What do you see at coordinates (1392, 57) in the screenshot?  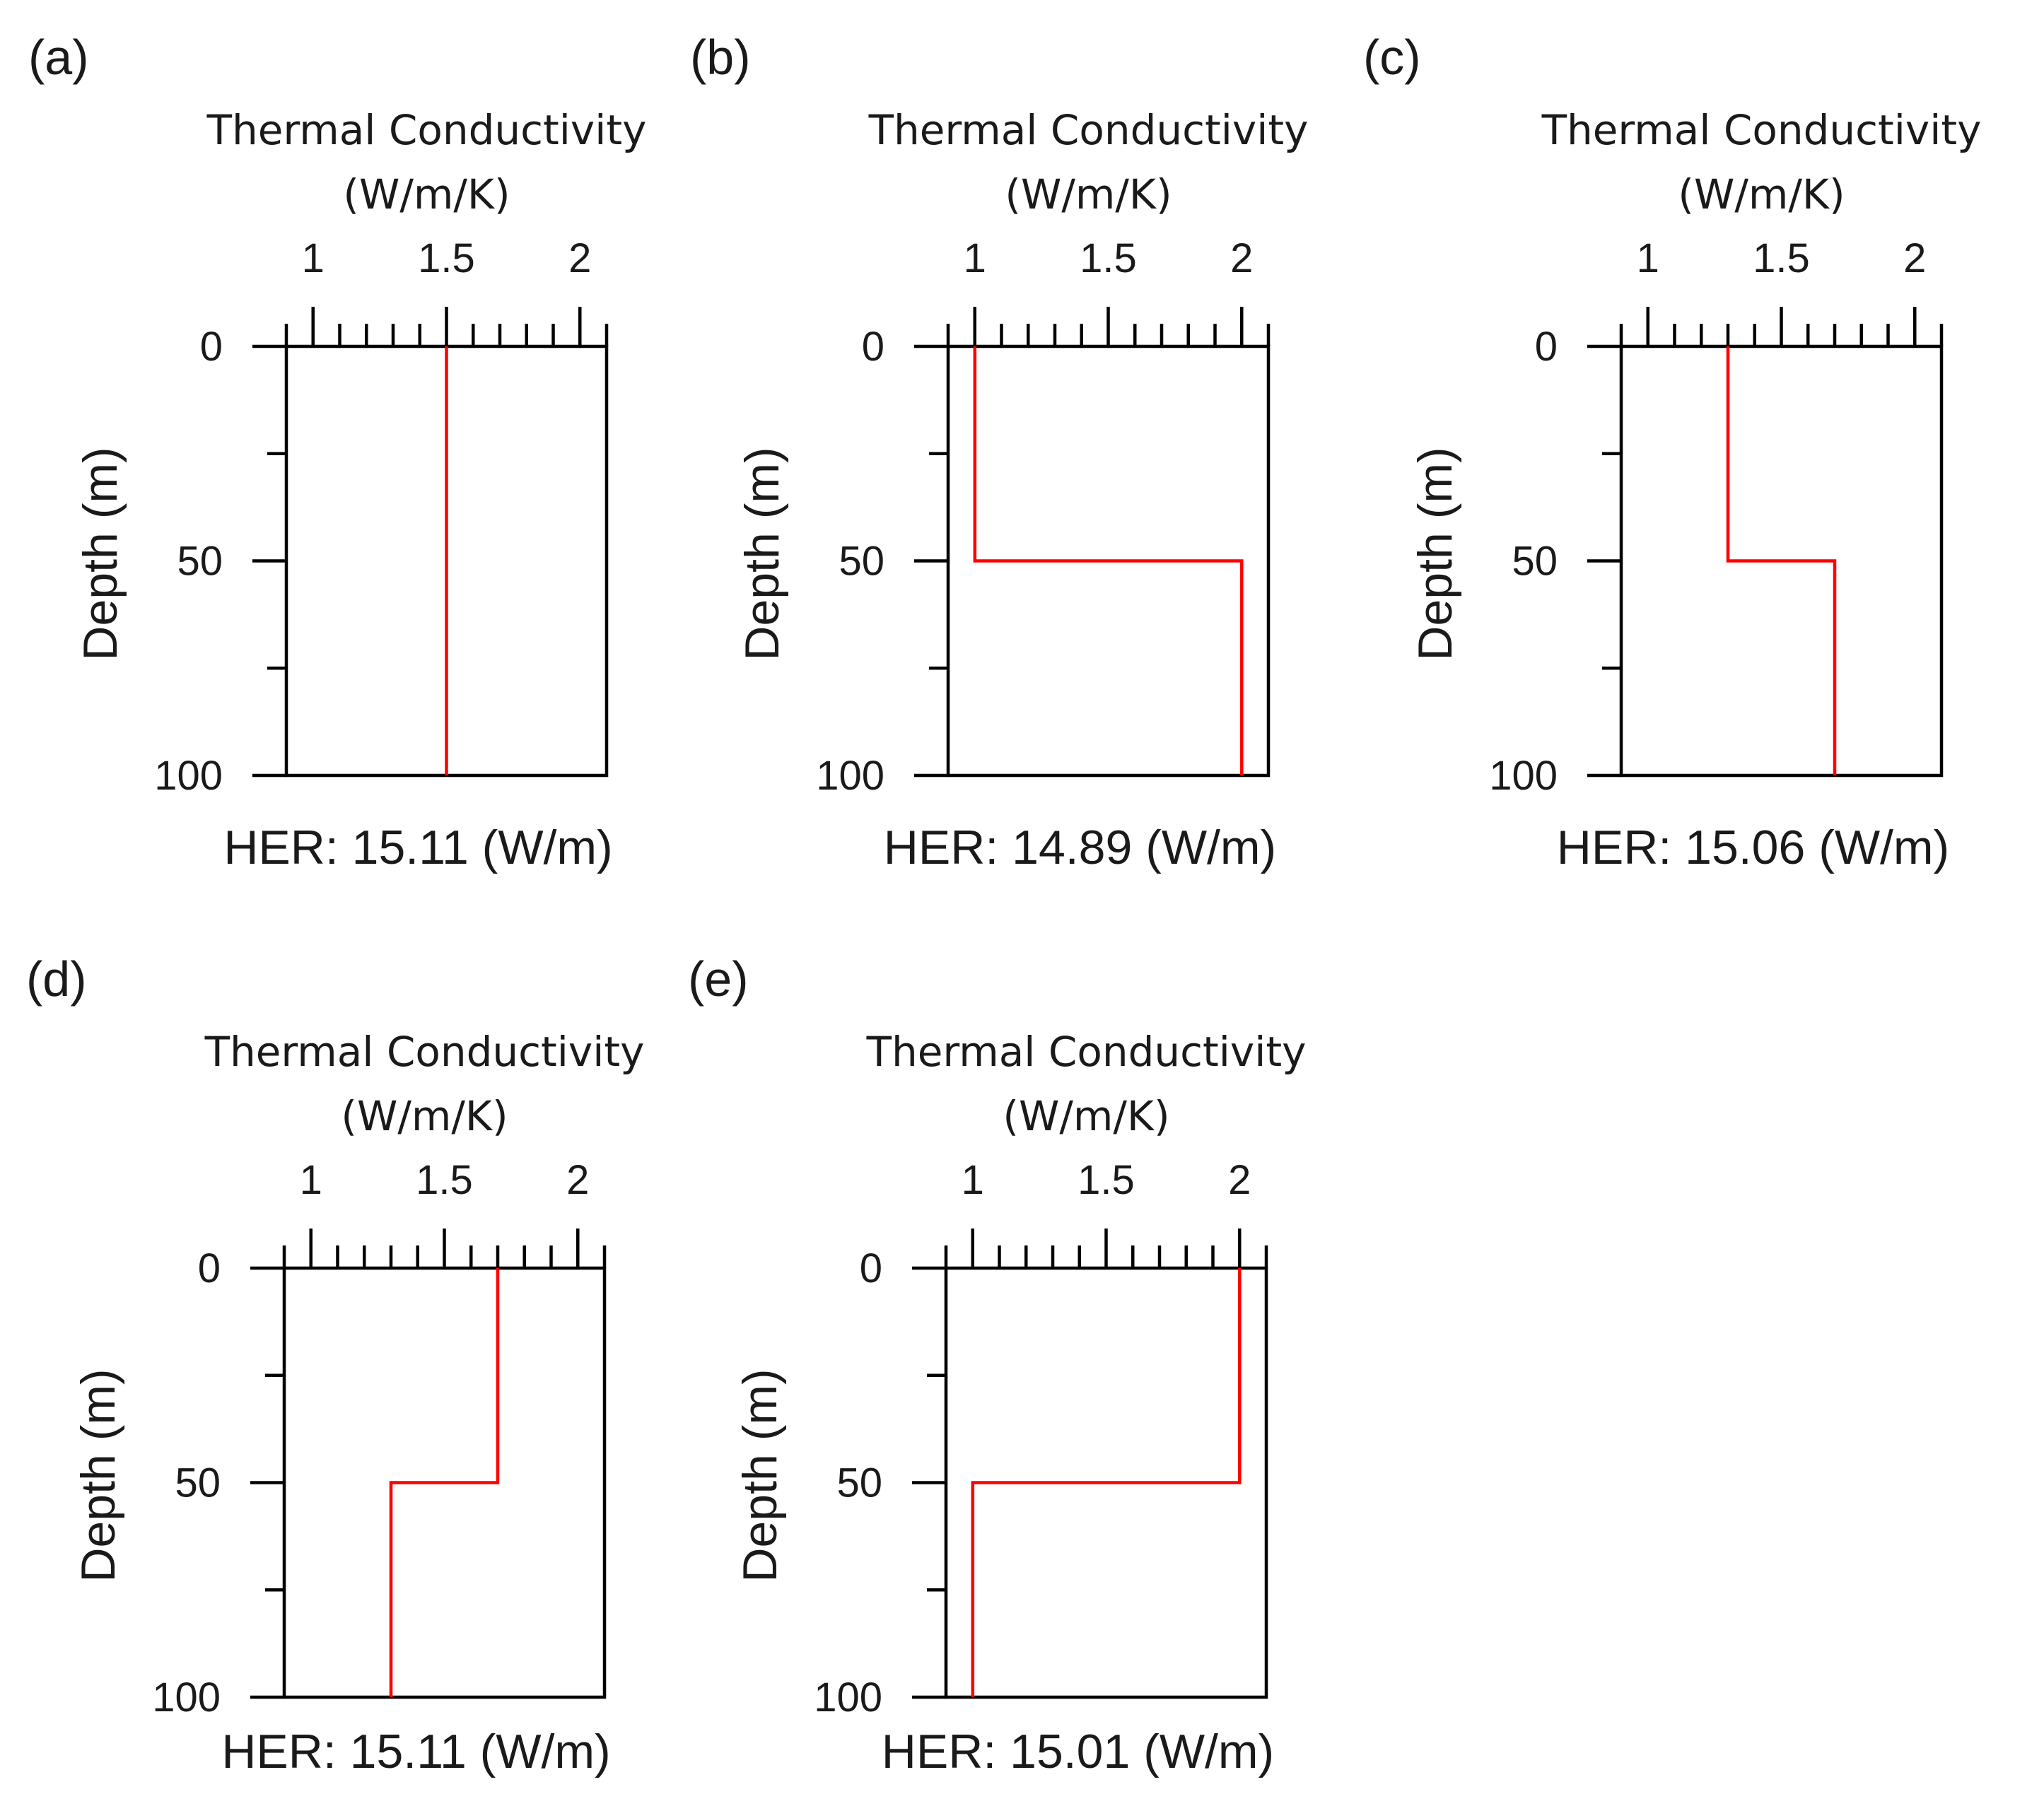 I see `panel-label: (c)` at bounding box center [1392, 57].